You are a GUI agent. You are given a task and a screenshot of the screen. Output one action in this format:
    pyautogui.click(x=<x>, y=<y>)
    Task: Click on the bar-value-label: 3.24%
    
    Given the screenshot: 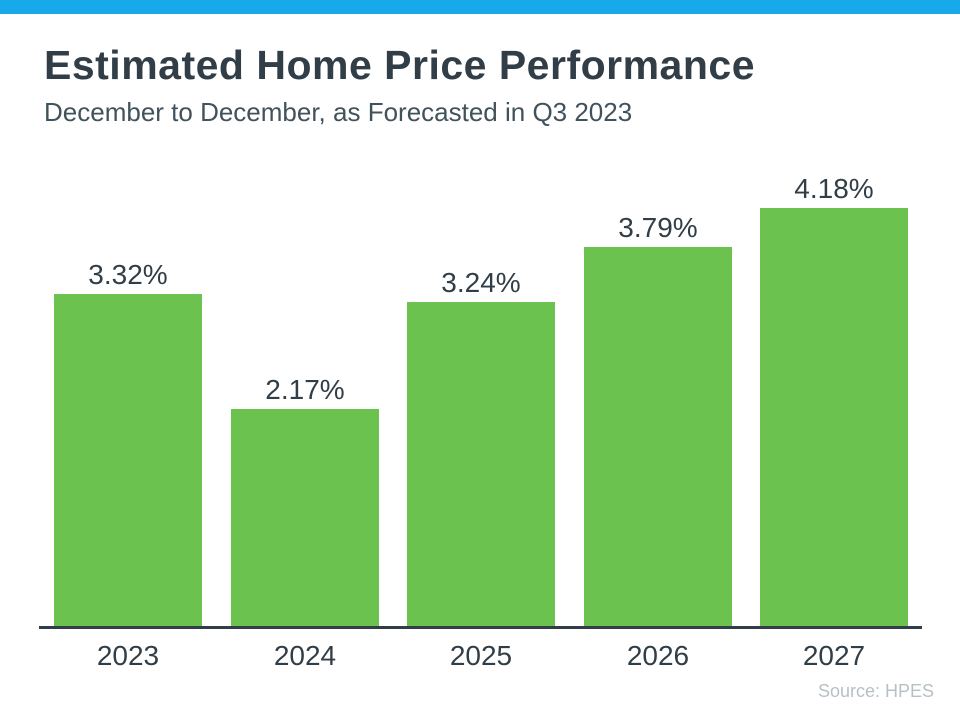 What is the action you would take?
    pyautogui.click(x=481, y=282)
    